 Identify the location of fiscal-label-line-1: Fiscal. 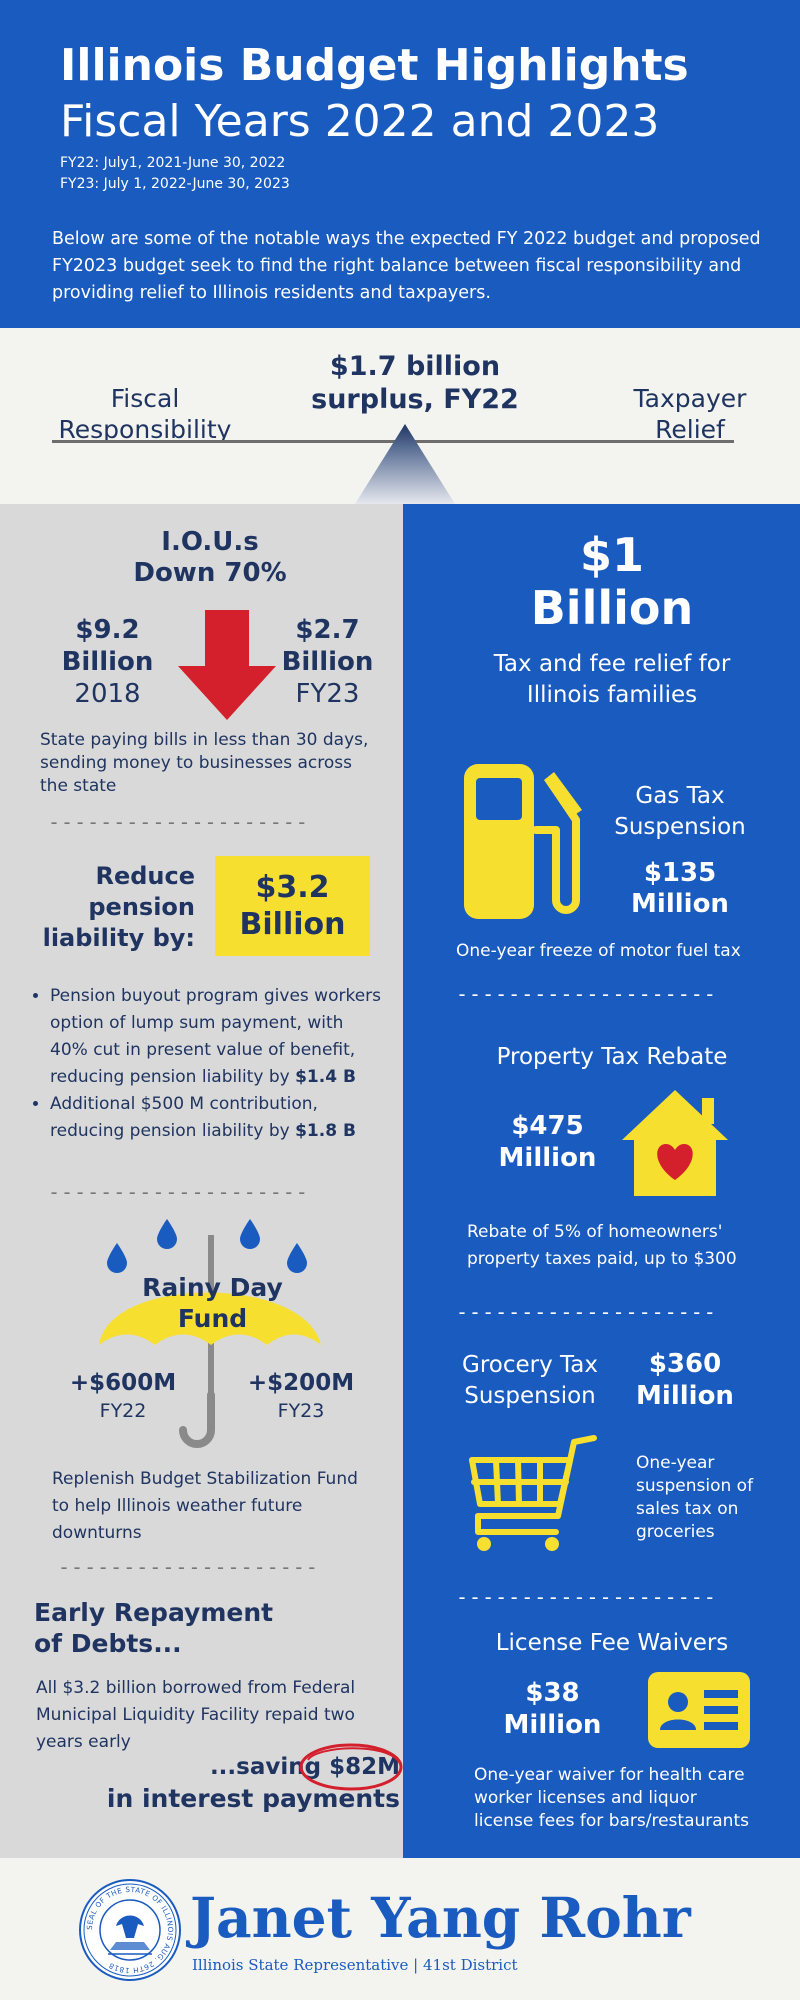
(145, 398).